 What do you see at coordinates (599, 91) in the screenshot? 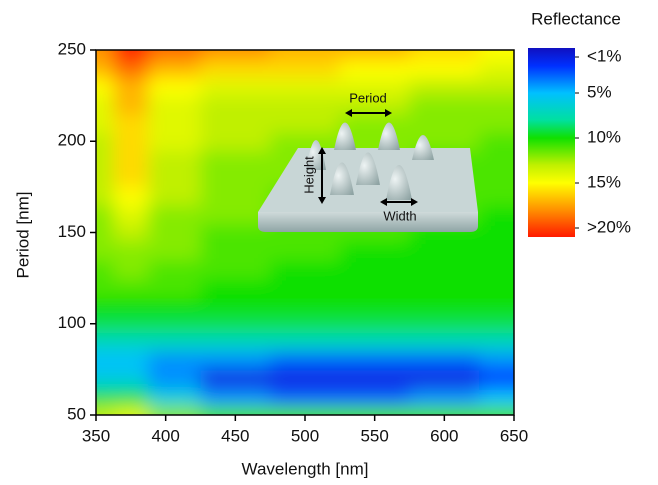
I see `colorbar-tick-label: 5%` at bounding box center [599, 91].